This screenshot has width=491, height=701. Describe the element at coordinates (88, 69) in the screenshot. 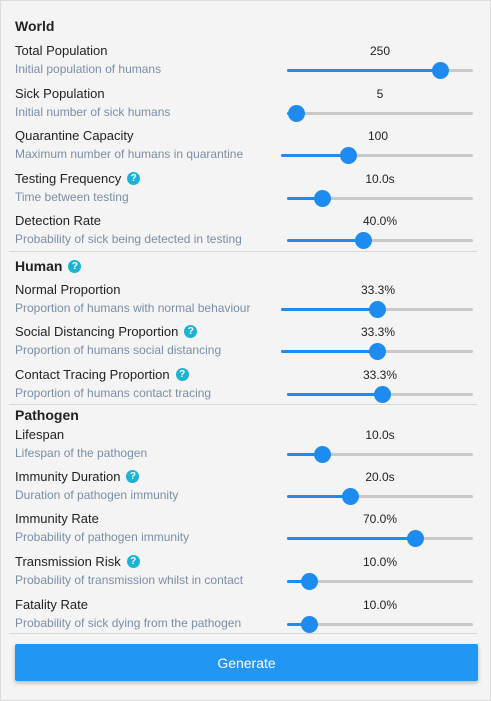

I see `total-population-description: Initial population of humans` at that location.